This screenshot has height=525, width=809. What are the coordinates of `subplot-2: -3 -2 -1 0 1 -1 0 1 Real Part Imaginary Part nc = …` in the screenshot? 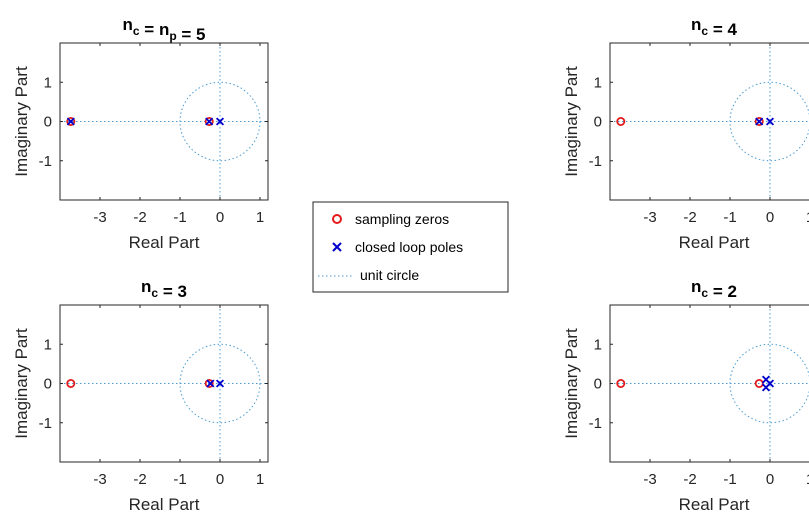 It's located at (685, 133).